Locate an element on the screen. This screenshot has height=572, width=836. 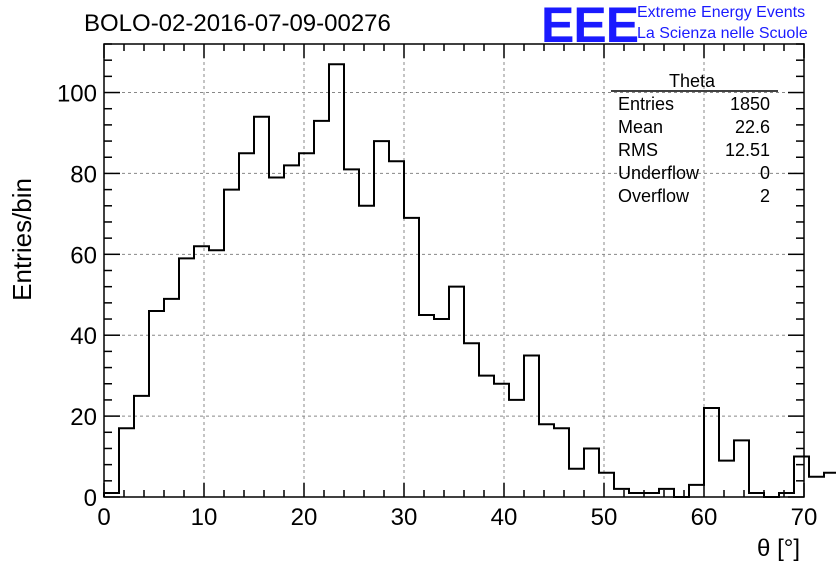
stats-label: RMS is located at coordinates (638, 150).